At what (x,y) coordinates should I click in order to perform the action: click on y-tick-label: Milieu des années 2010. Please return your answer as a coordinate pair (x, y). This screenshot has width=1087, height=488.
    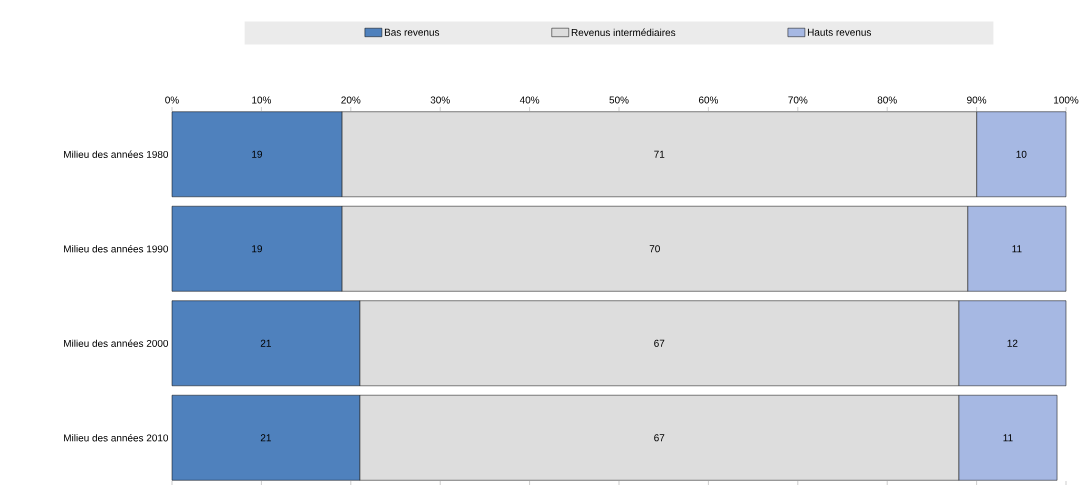
    Looking at the image, I should click on (116, 438).